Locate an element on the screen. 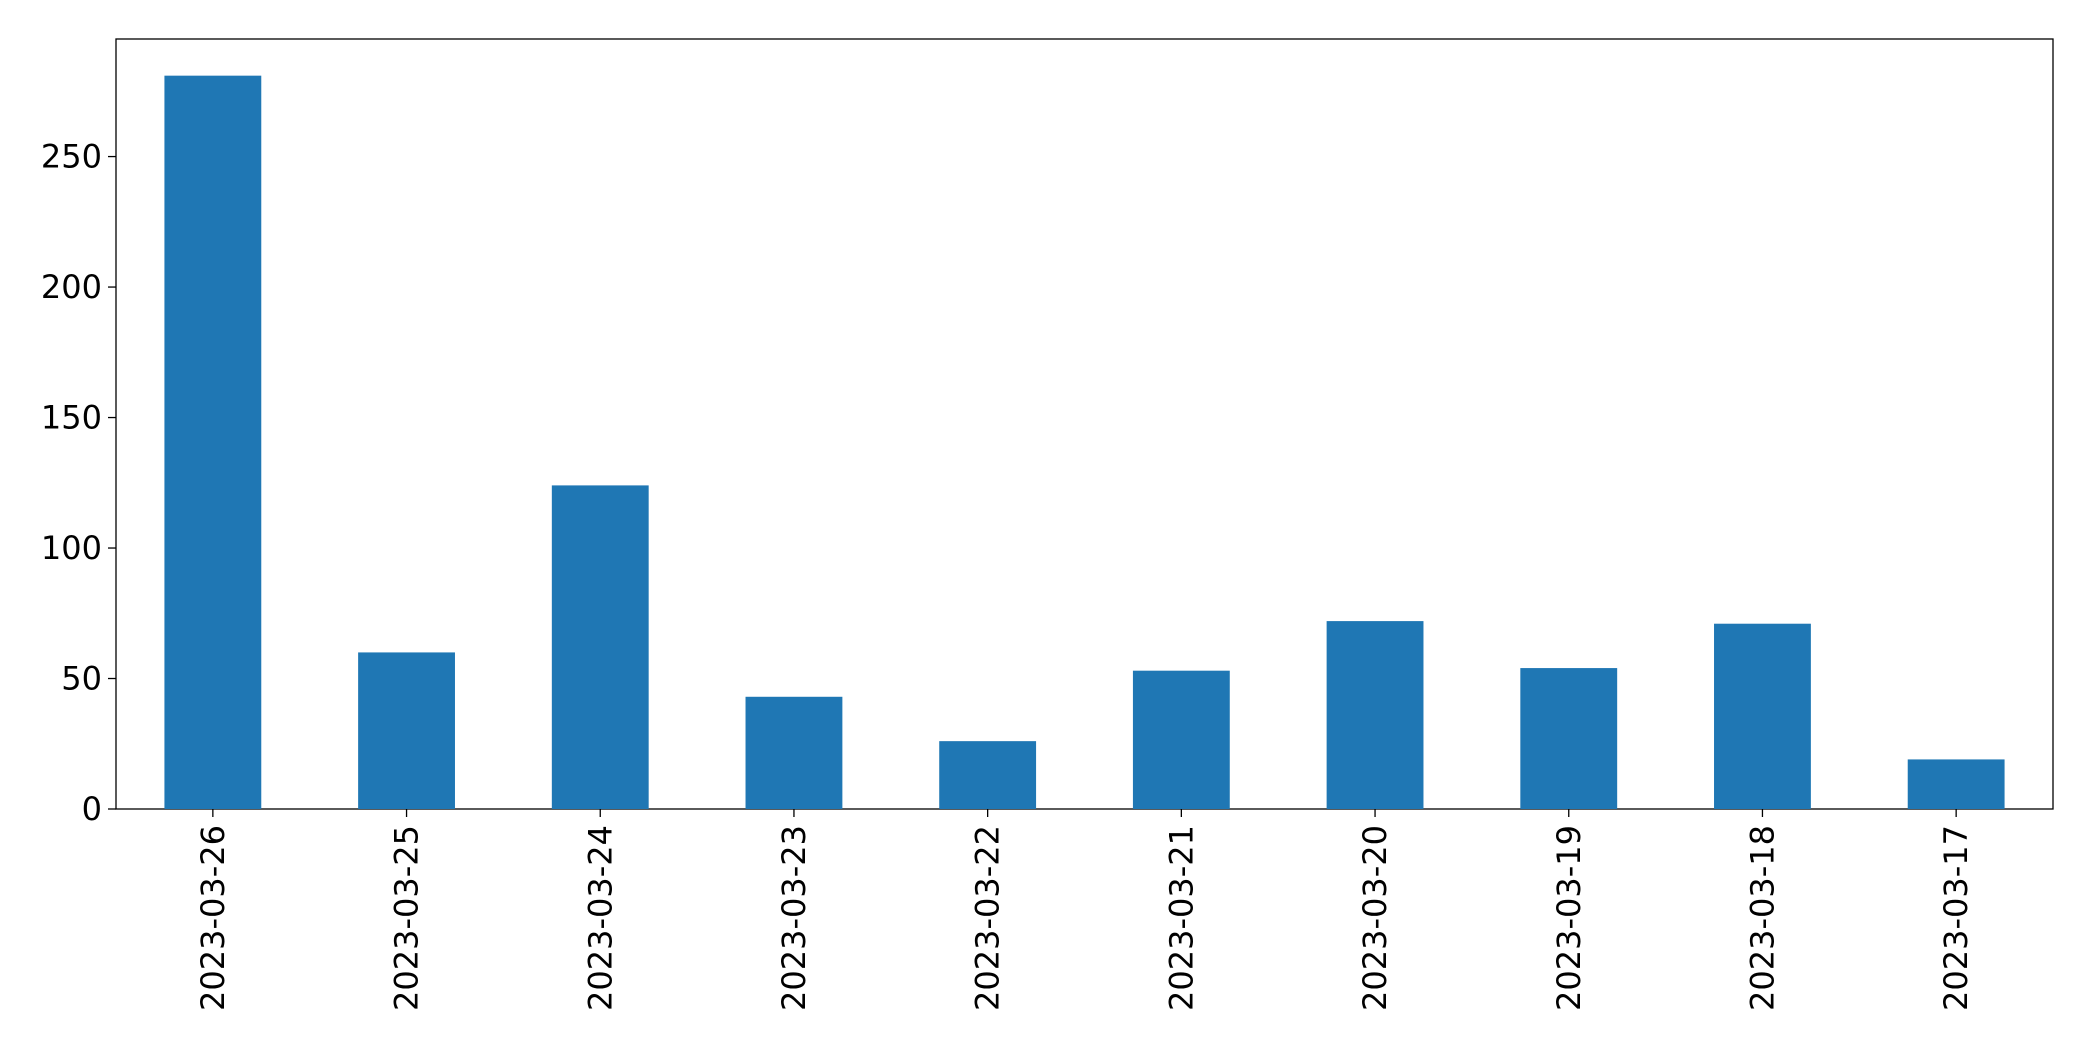 This screenshot has height=1061, width=2093. x-tick-label: 2023-03-20 is located at coordinates (1375, 918).